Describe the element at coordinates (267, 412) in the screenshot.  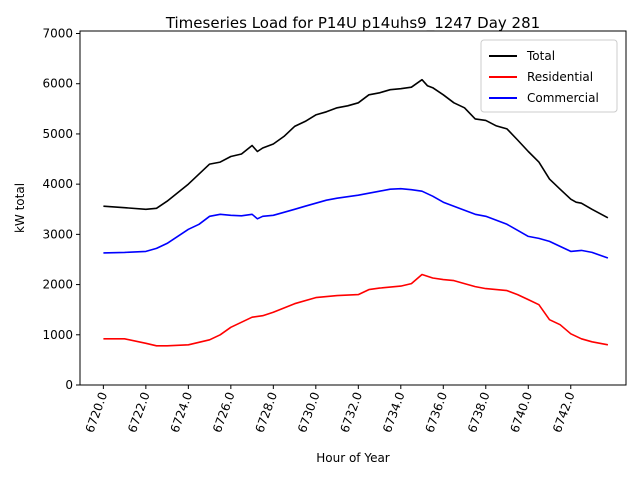
I see `x-tick-label: 6728.0` at that location.